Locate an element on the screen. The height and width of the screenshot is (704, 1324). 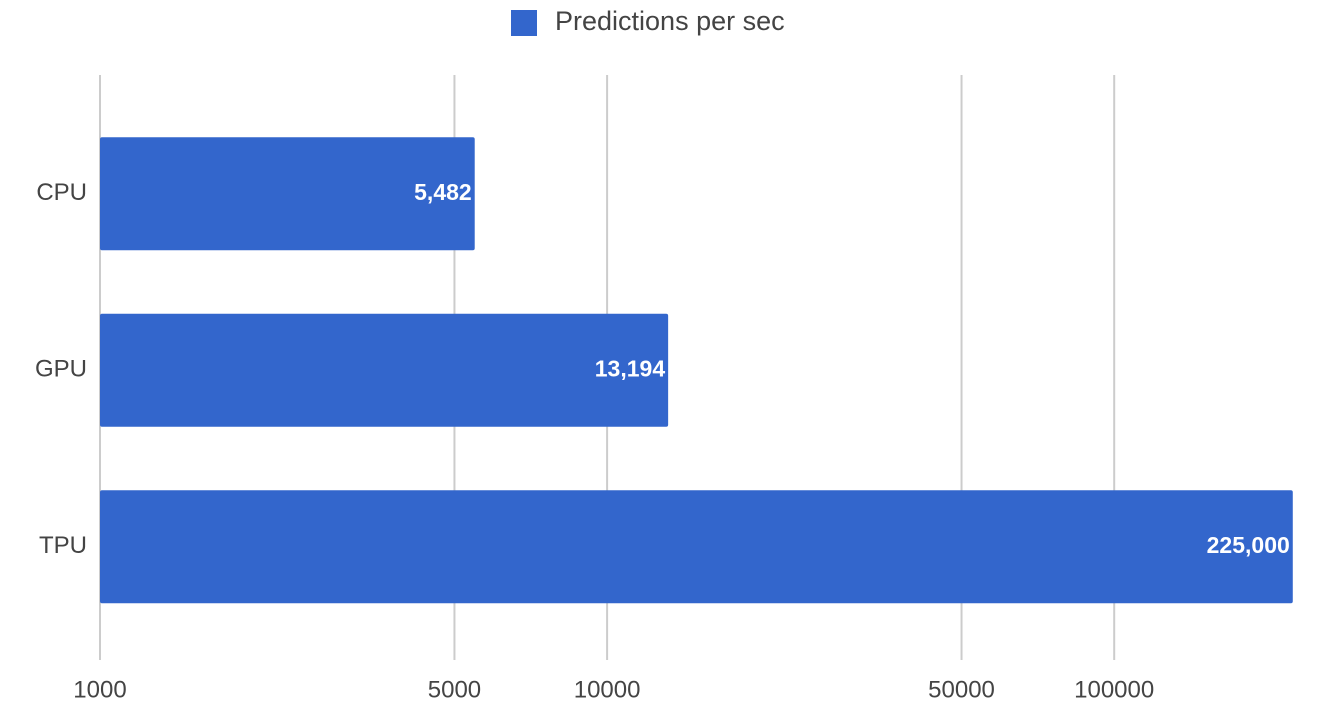
legend-swatch is located at coordinates (524, 23).